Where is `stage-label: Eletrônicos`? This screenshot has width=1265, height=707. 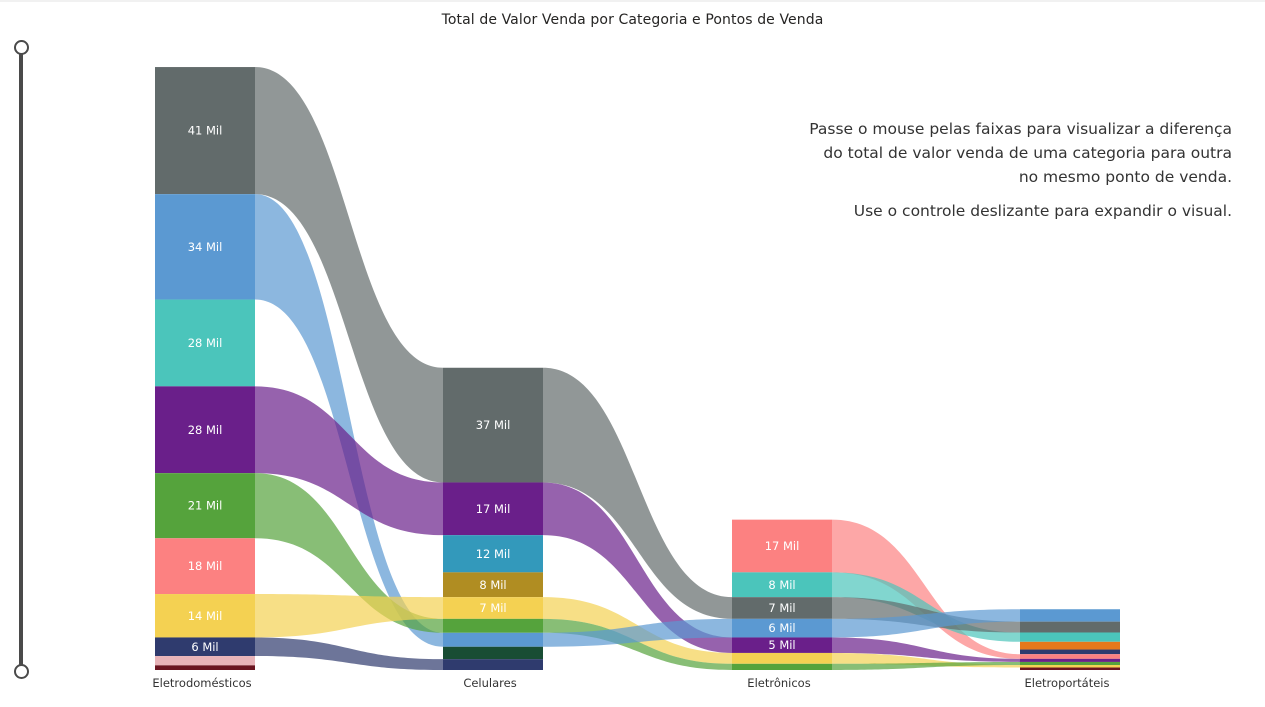 stage-label: Eletrônicos is located at coordinates (778, 683).